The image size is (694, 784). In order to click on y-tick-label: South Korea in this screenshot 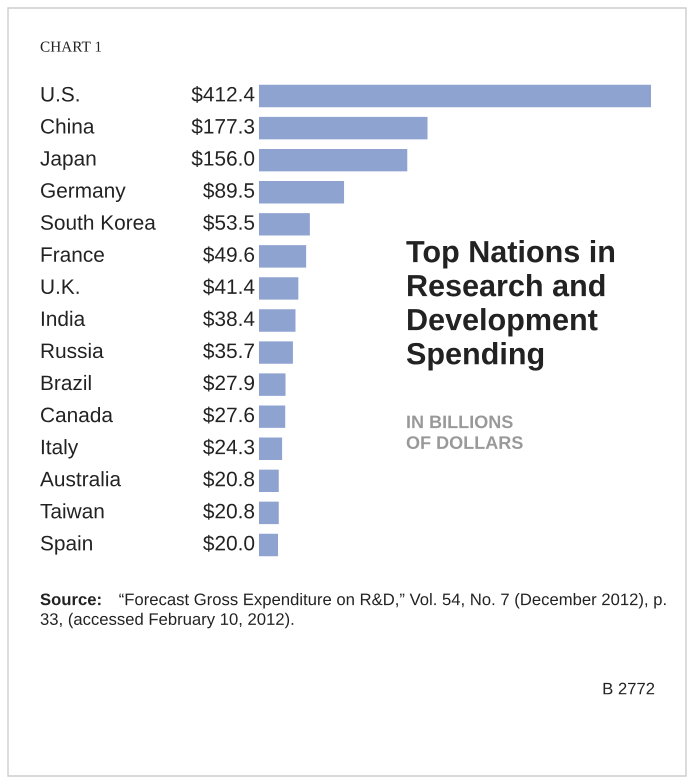, I will do `click(98, 222)`.